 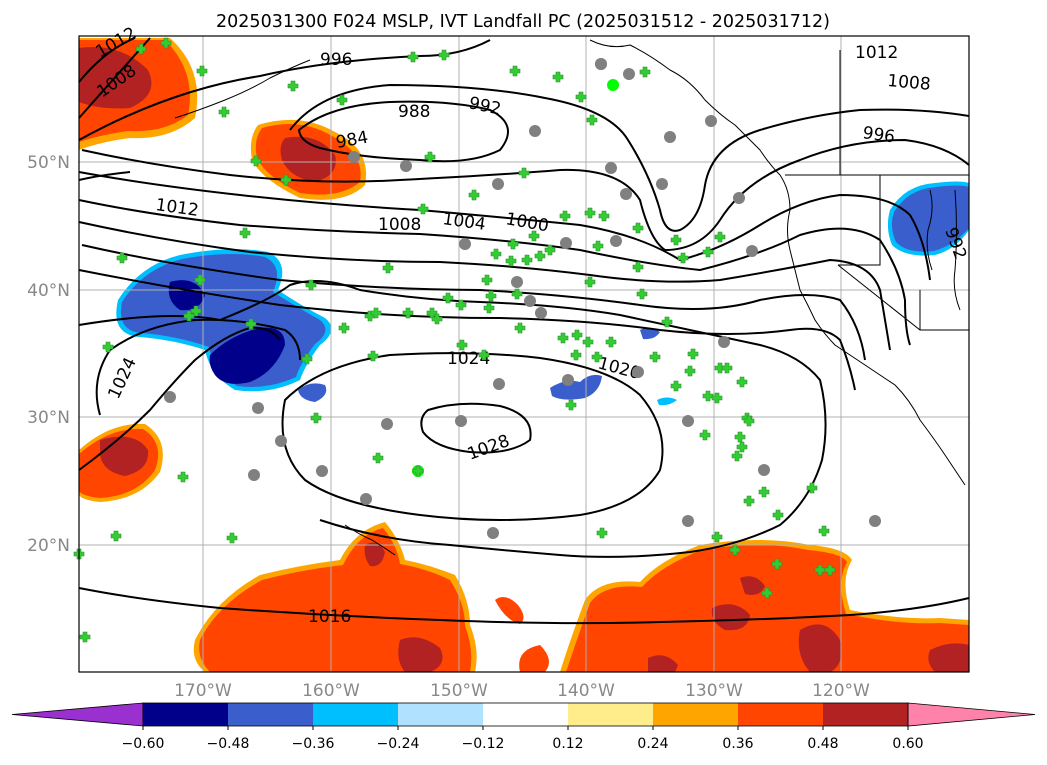 I want to click on lat-label: 50°N, so click(x=48, y=163).